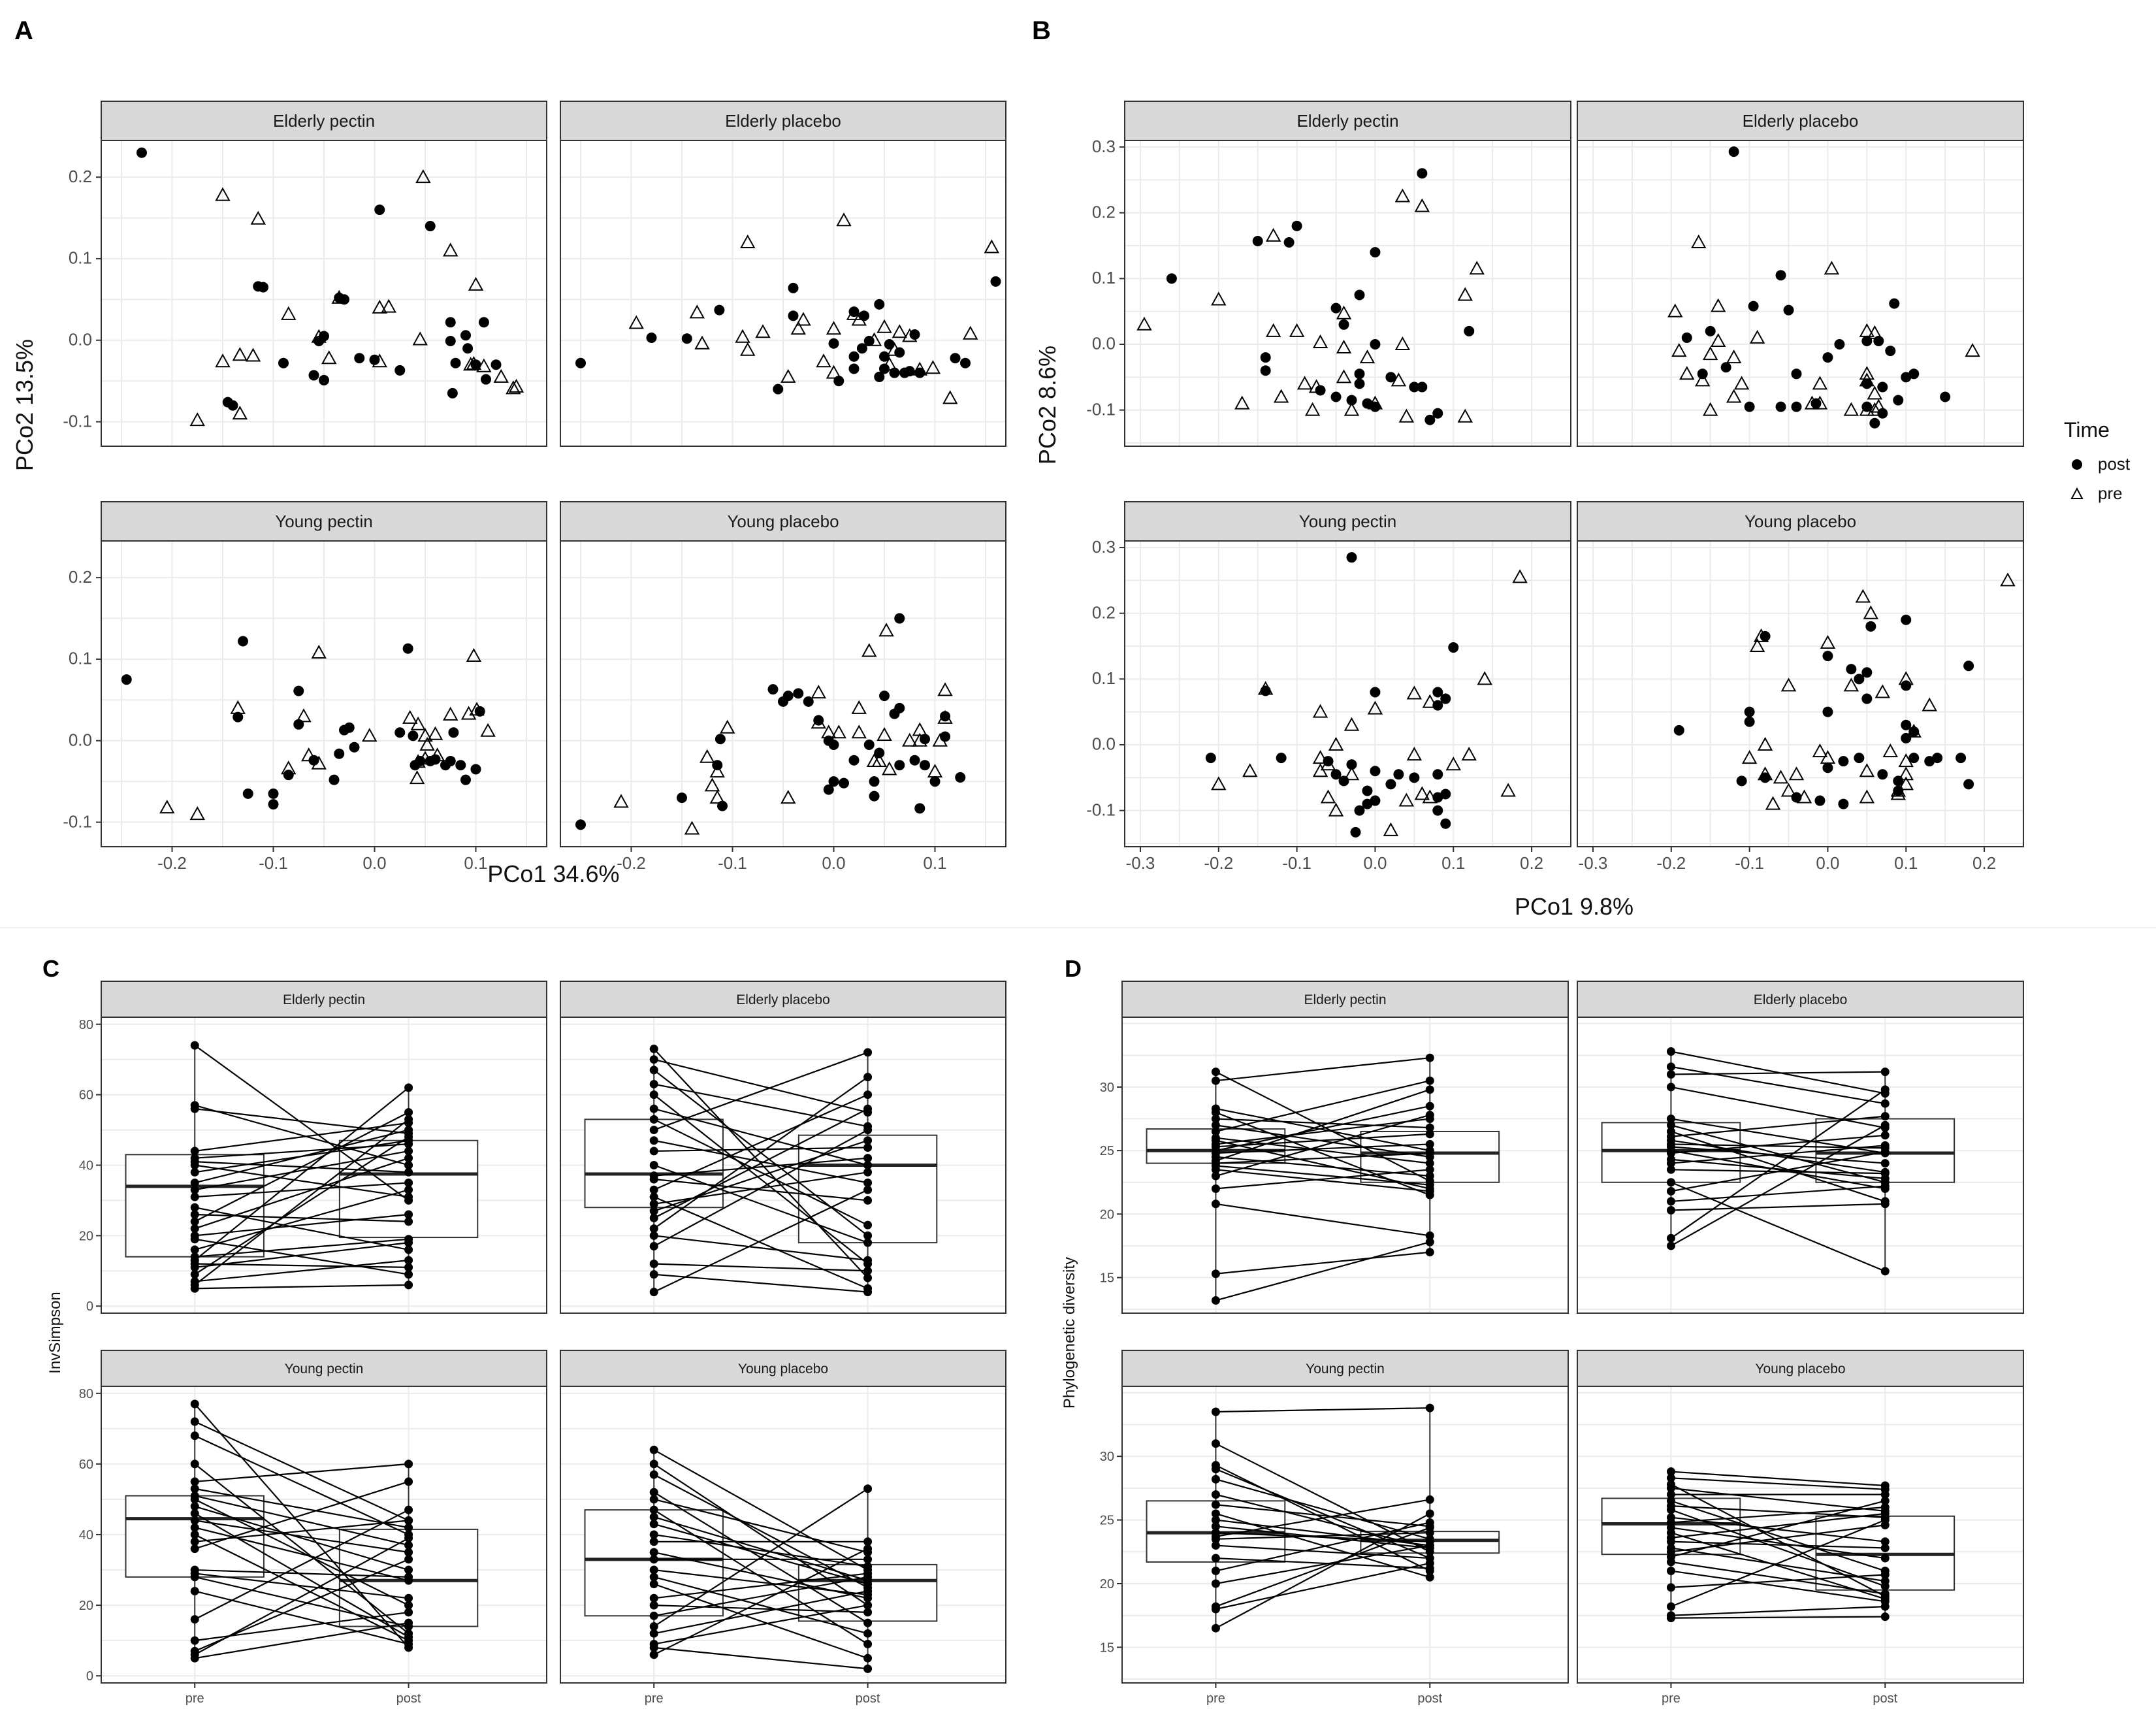 The height and width of the screenshot is (1728, 2156). Describe the element at coordinates (2103, 470) in the screenshot. I see `legend: Time post pre` at that location.